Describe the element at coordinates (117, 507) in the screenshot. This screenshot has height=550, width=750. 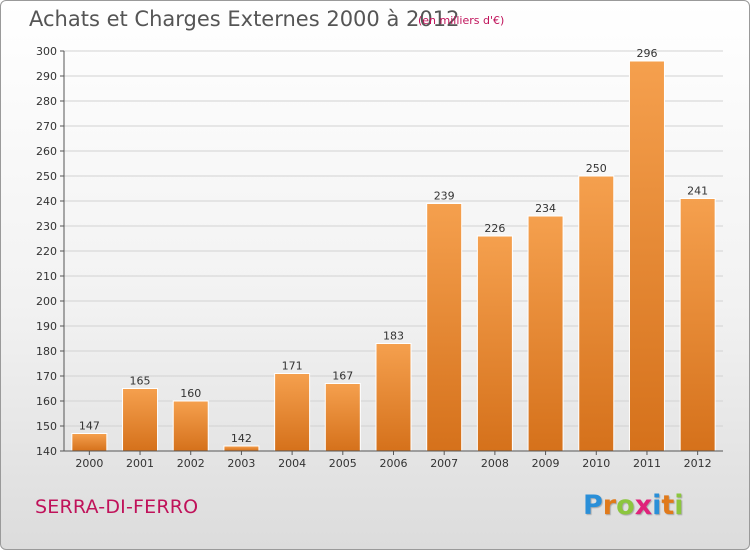
I see `commune-name: SERRA-DI-FERRO` at that location.